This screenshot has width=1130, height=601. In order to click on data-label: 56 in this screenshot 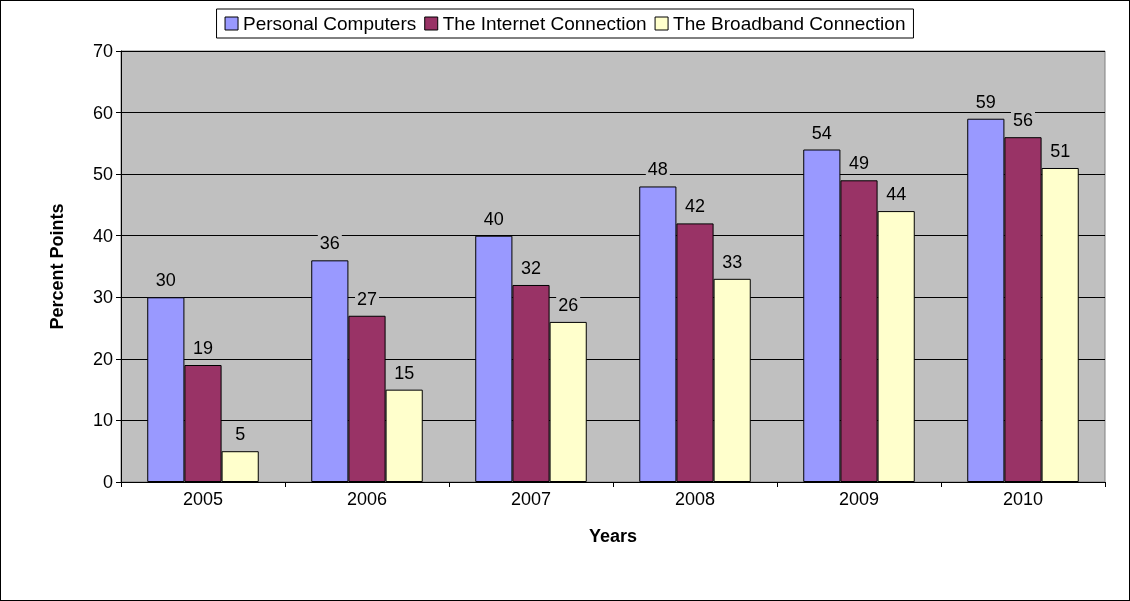, I will do `click(1023, 120)`.